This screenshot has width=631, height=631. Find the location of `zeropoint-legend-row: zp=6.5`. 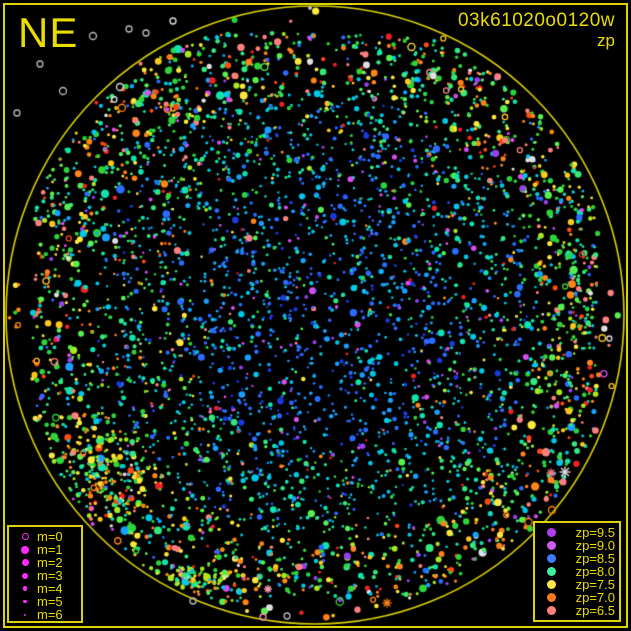

zeropoint-legend-row: zp=6.5 is located at coordinates (577, 610).